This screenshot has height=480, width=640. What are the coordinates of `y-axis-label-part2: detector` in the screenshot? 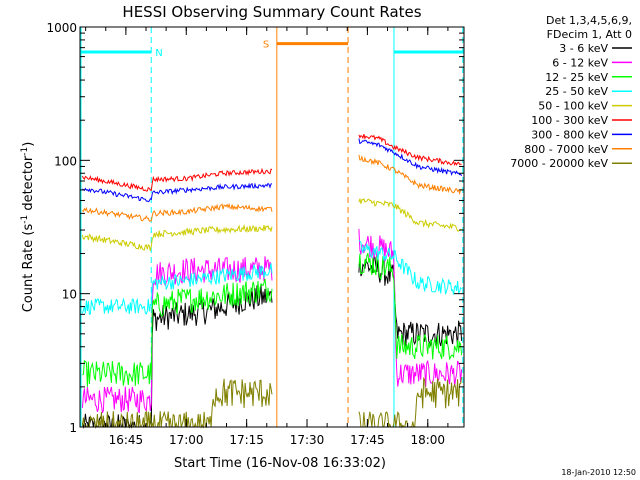 It's located at (28, 185).